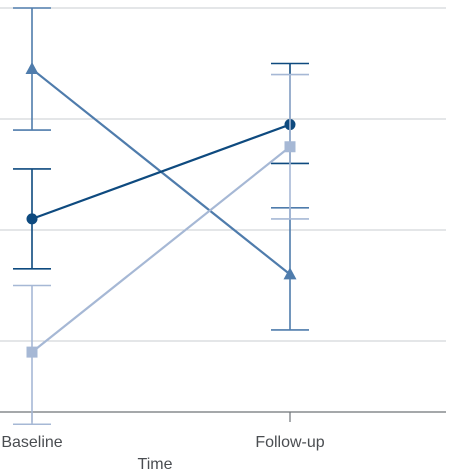 The width and height of the screenshot is (474, 474). Describe the element at coordinates (32, 219) in the screenshot. I see `data-point-circle` at that location.